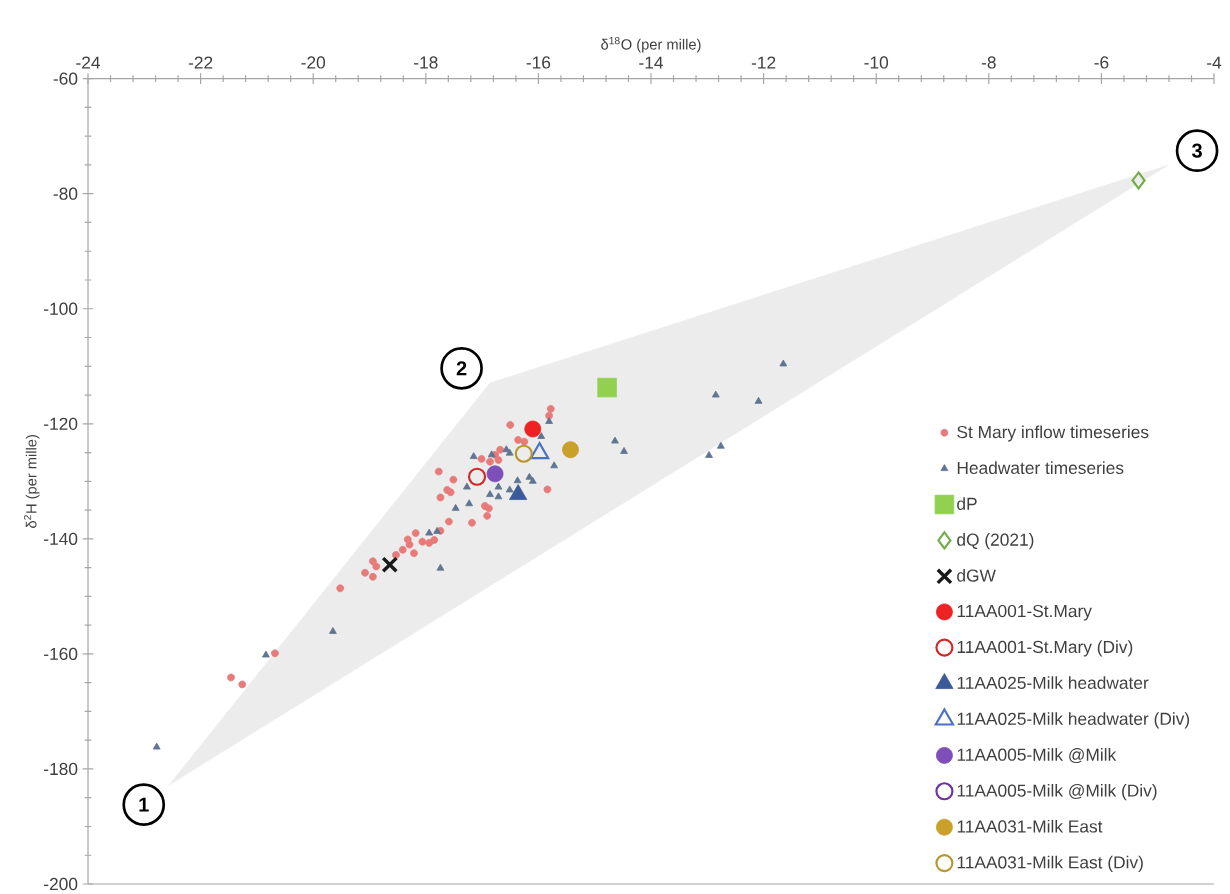 Image resolution: width=1230 pixels, height=894 pixels. What do you see at coordinates (1037, 756) in the screenshot?
I see `legend-label: 11AA005-Milk @Milk` at bounding box center [1037, 756].